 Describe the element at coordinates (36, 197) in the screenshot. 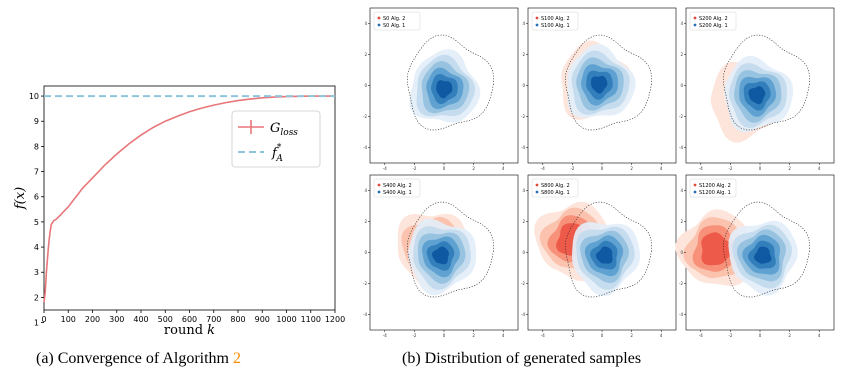

I see `y-tick-label: 6` at that location.